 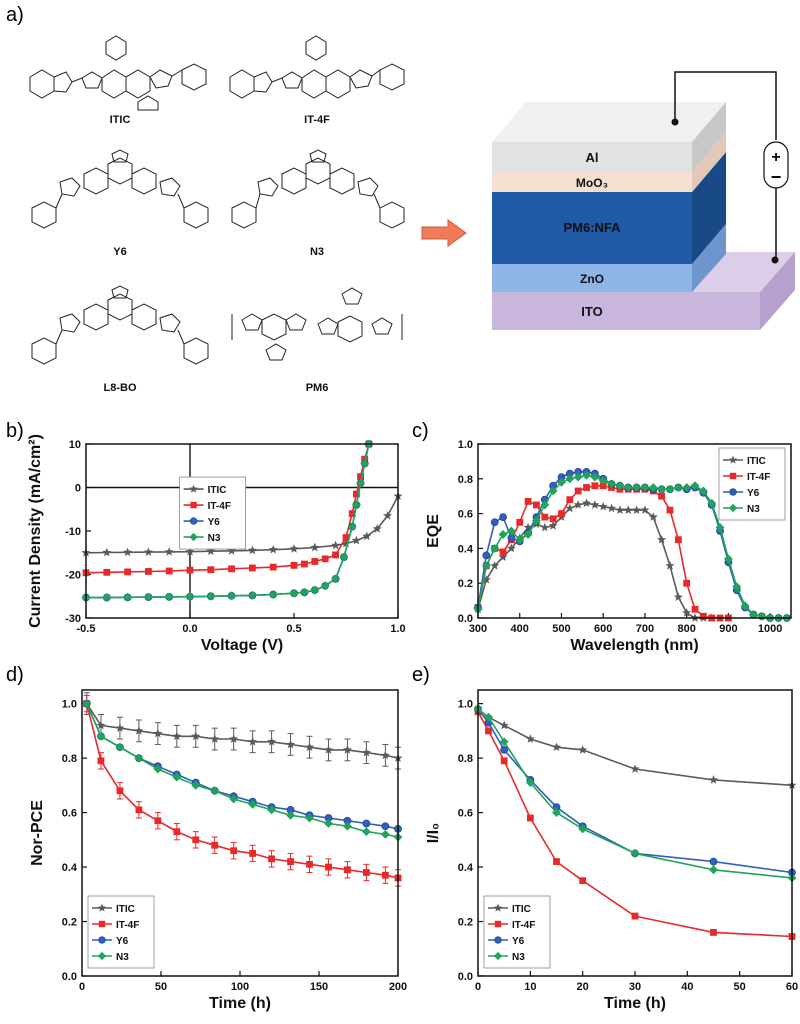 I want to click on legend: ITIC IT-4F Y6 N3, so click(x=121, y=932).